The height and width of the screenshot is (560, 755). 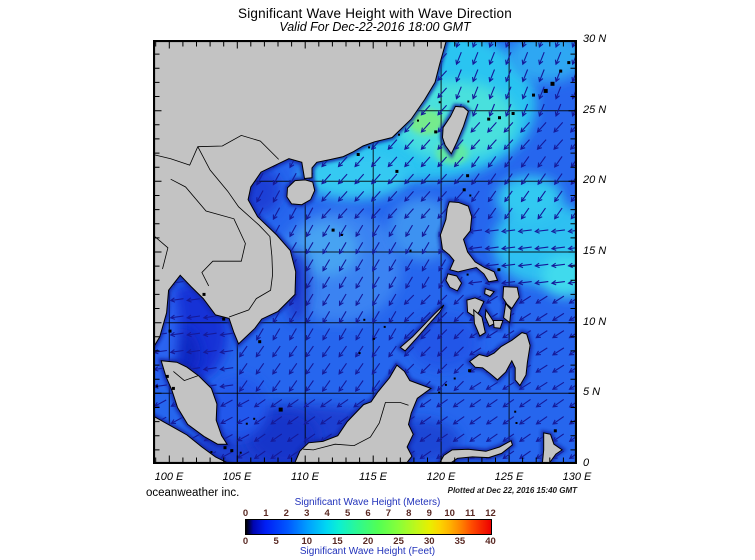 I want to click on colorbar-meters-tick: 0, so click(x=245, y=513).